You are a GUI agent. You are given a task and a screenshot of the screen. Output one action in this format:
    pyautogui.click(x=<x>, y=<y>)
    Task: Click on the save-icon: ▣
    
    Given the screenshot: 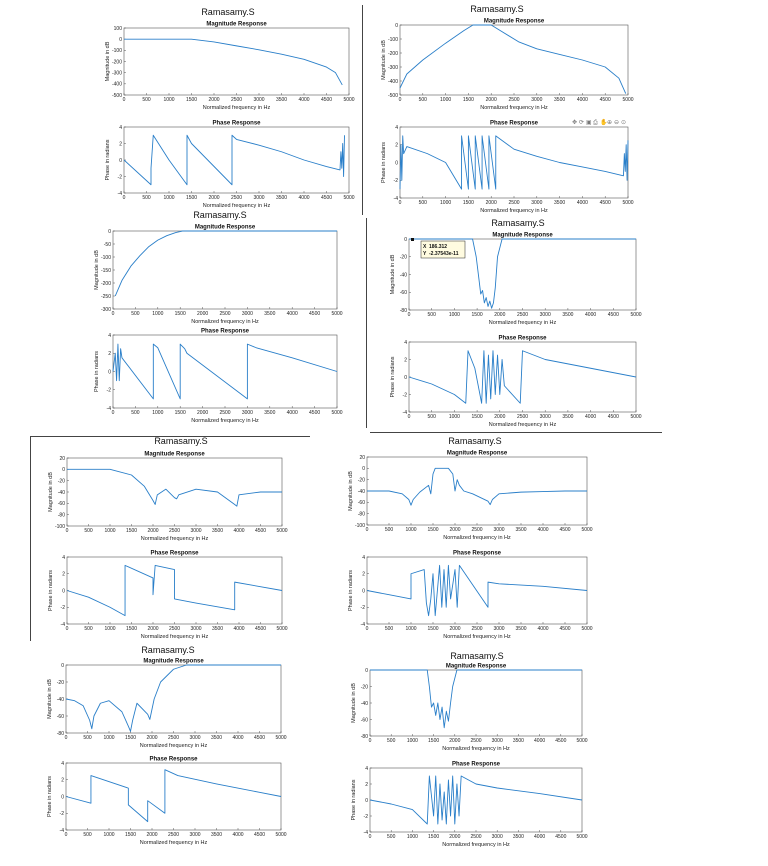 What is the action you would take?
    pyautogui.click(x=589, y=122)
    